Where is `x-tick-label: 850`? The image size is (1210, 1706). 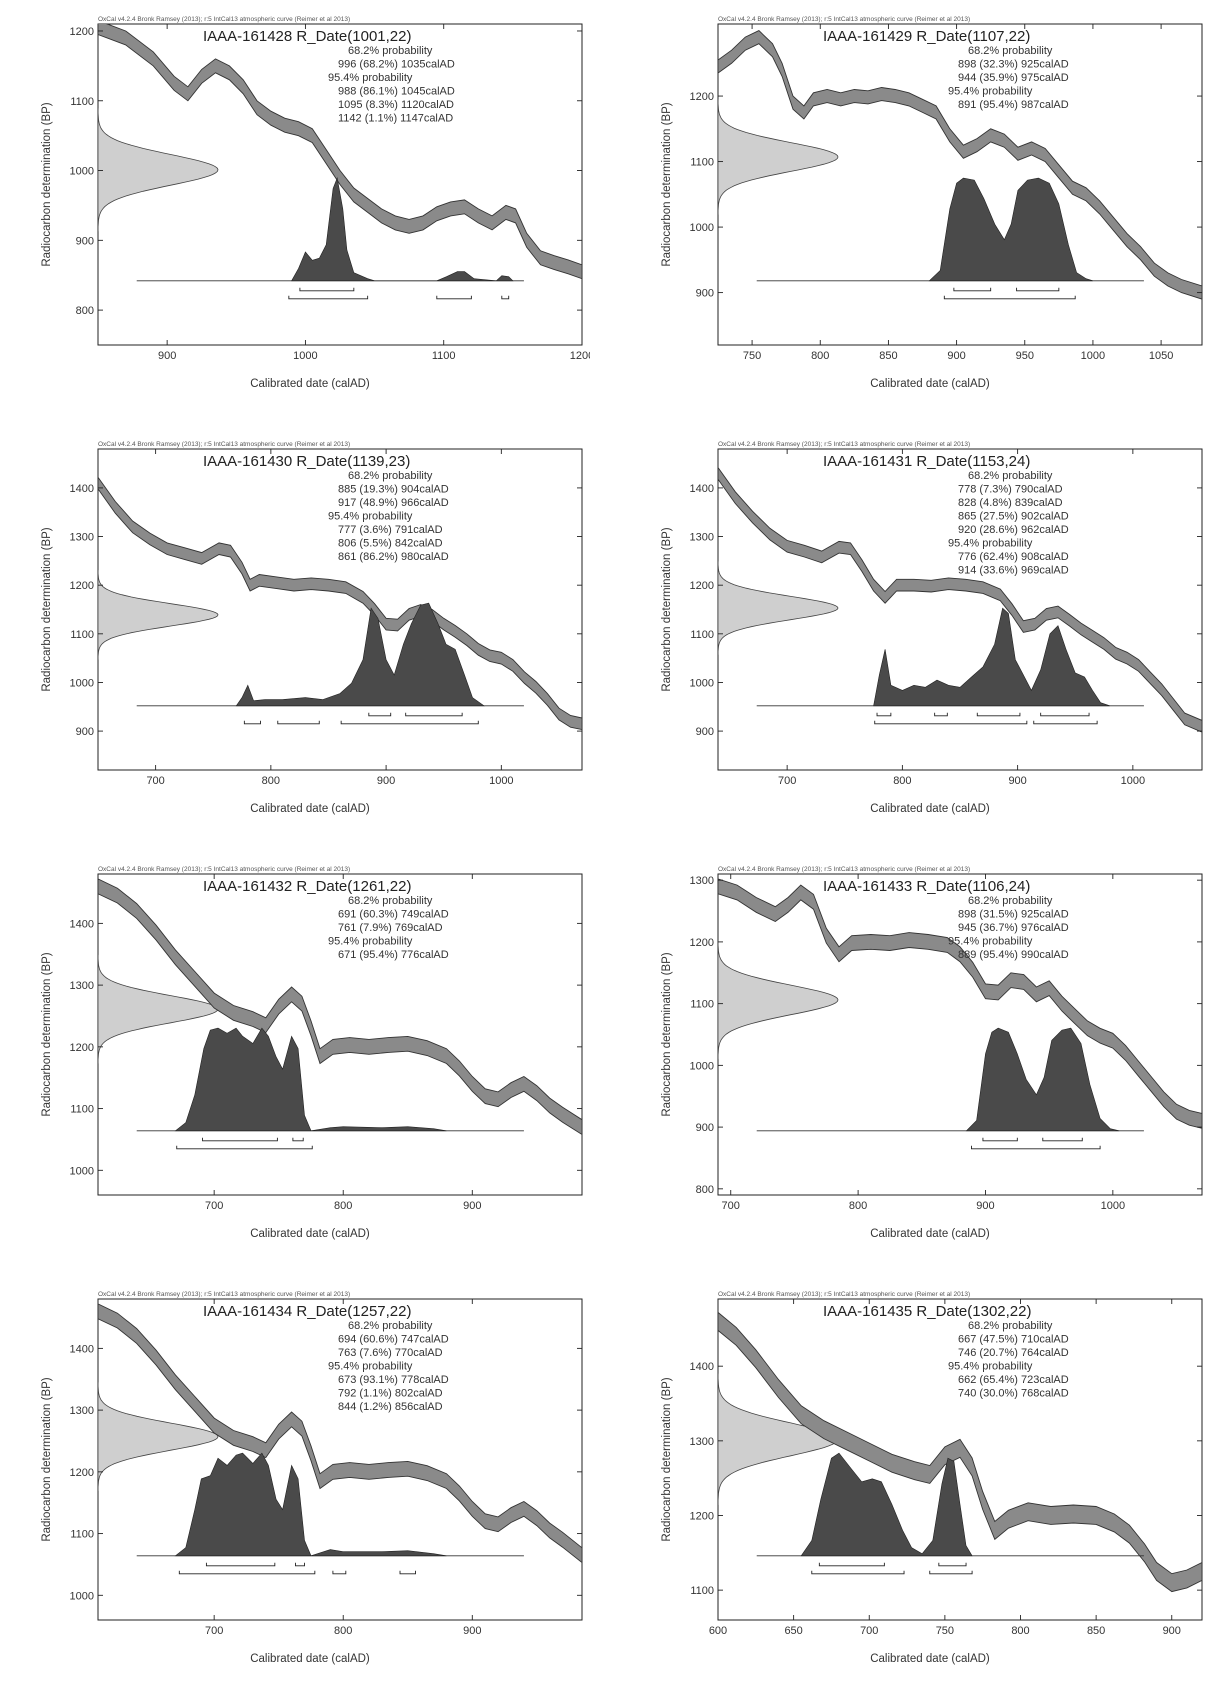 x-tick-label: 850 is located at coordinates (888, 356).